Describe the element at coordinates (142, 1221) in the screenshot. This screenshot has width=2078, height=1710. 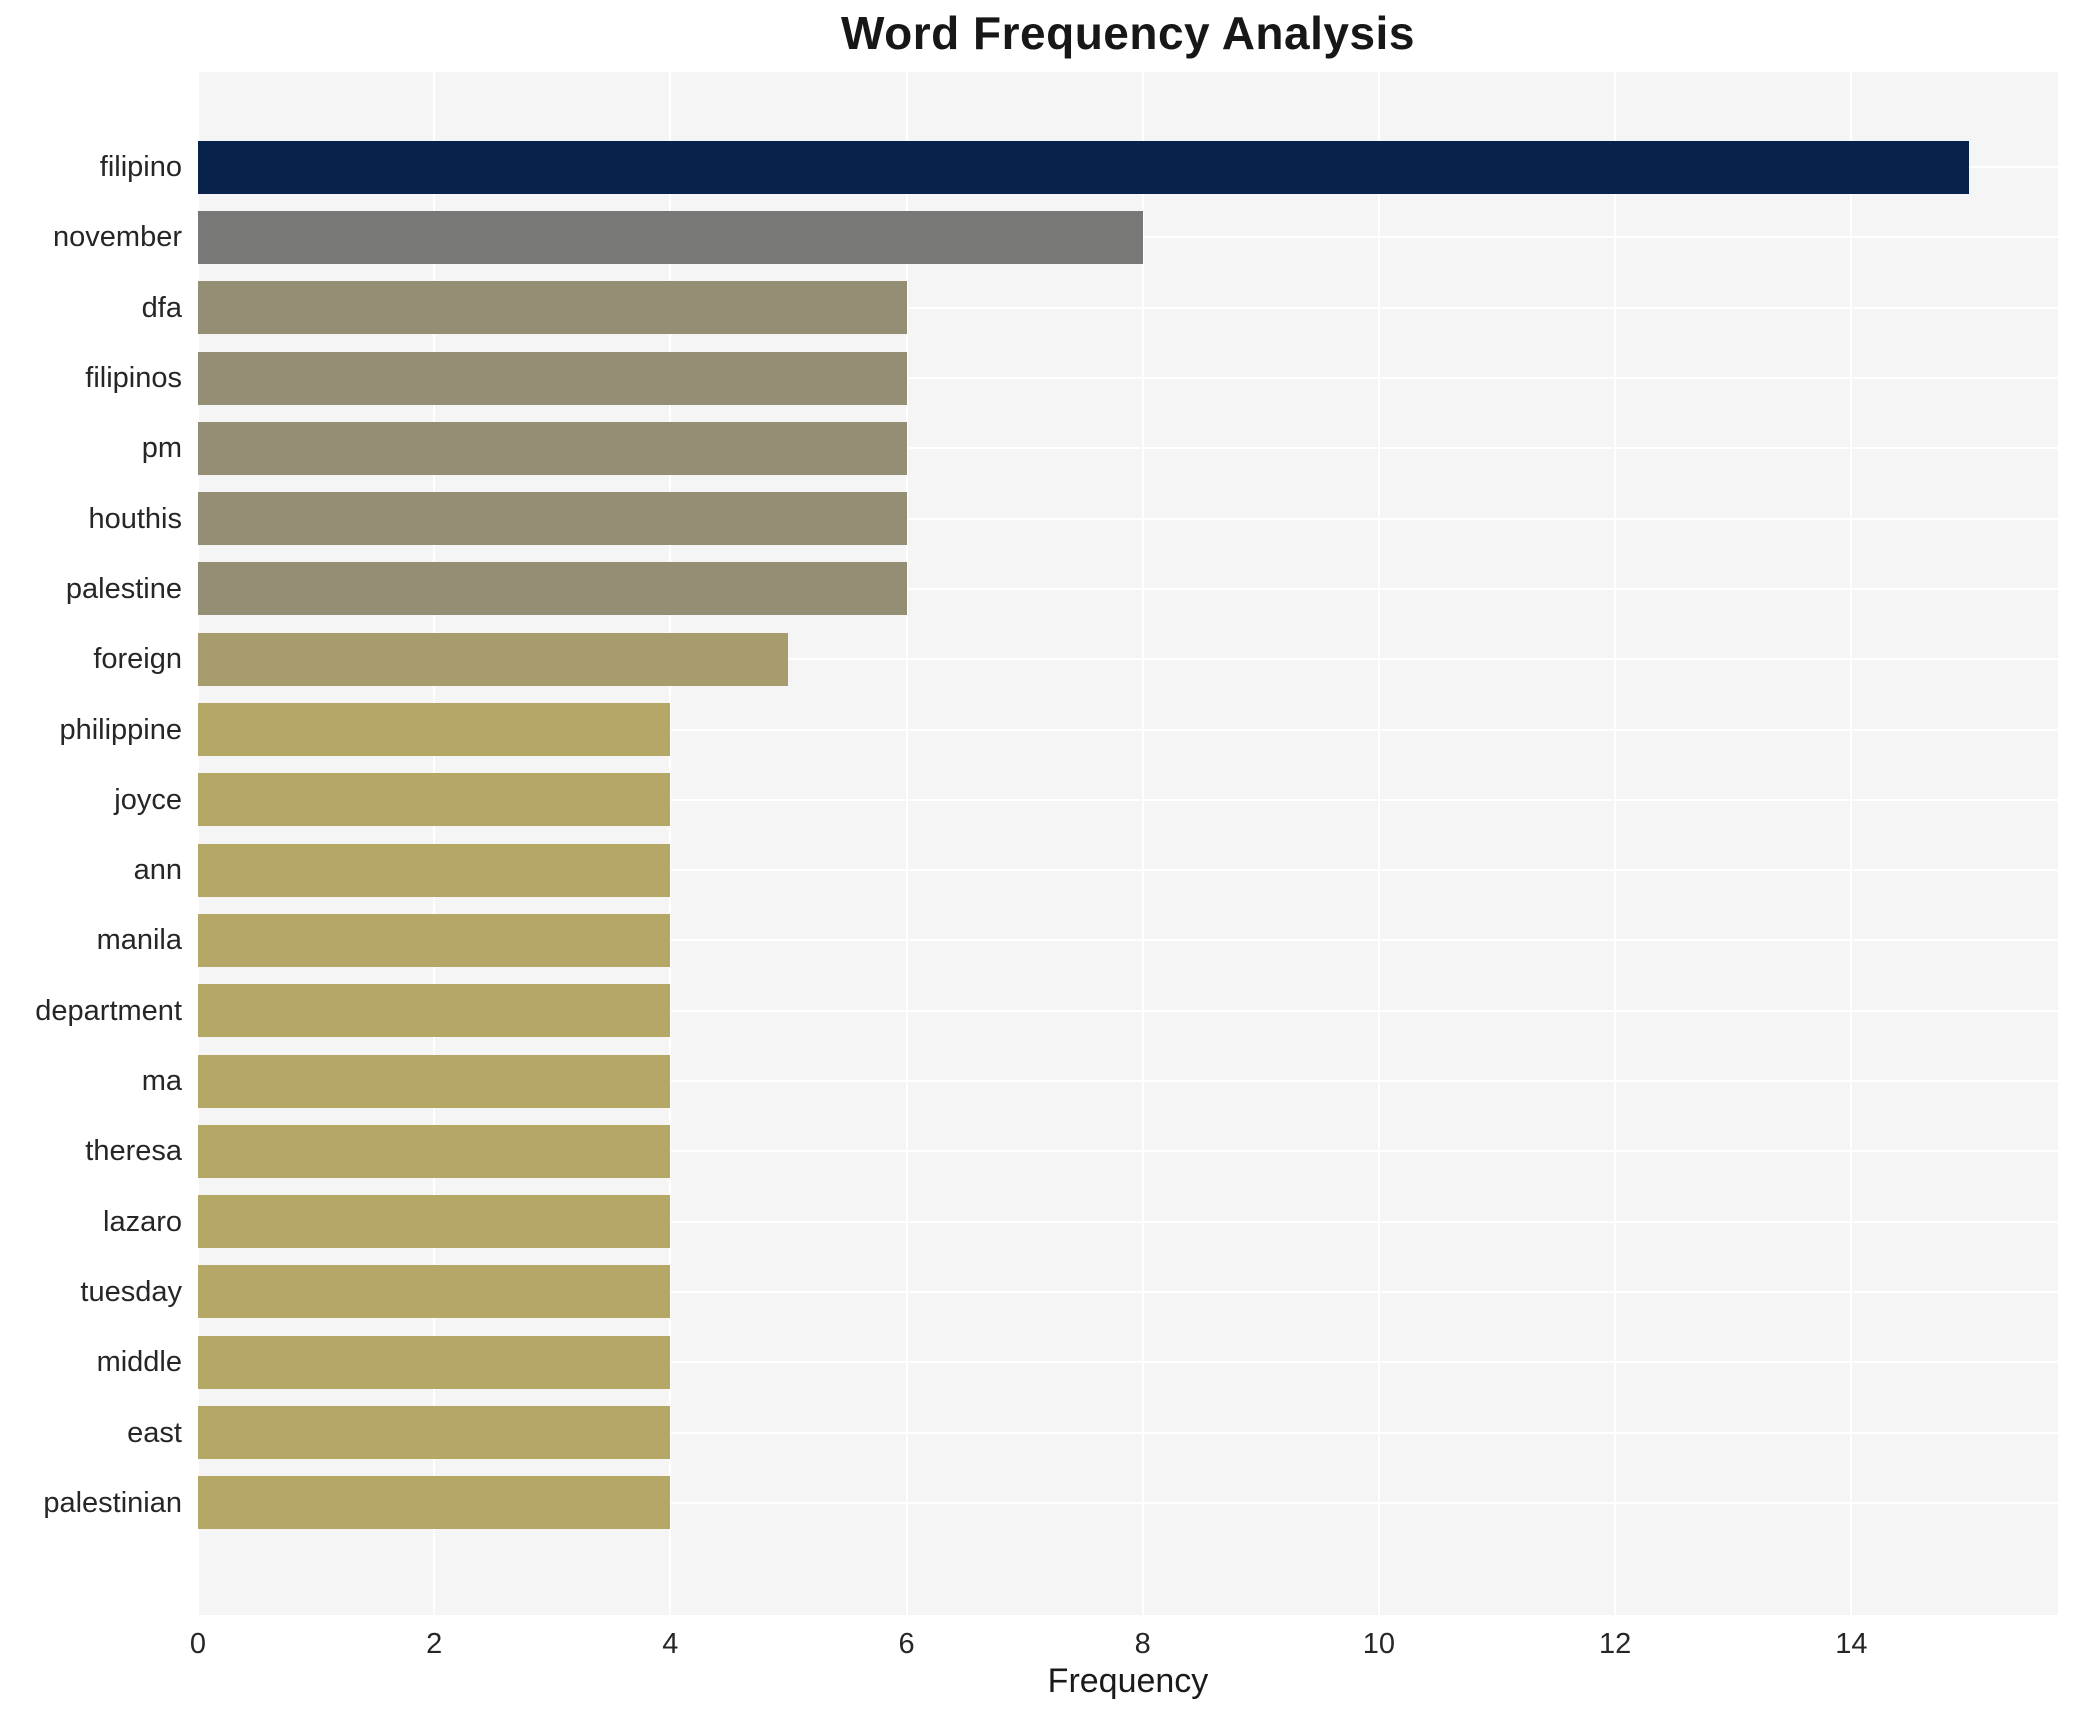
I see `y-tick-label: lazaro` at that location.